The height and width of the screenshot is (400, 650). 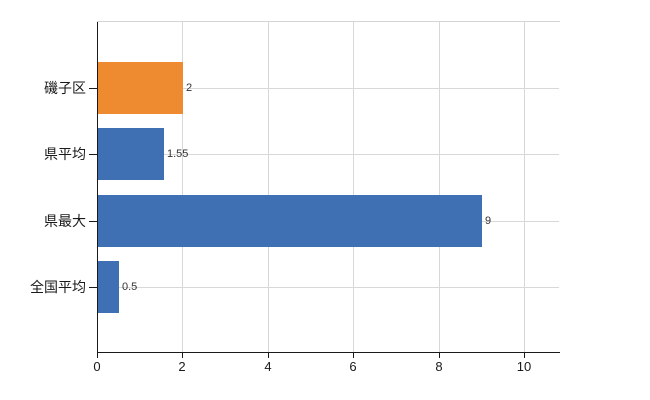 What do you see at coordinates (130, 287) in the screenshot?
I see `bar-value-label: 0.5` at bounding box center [130, 287].